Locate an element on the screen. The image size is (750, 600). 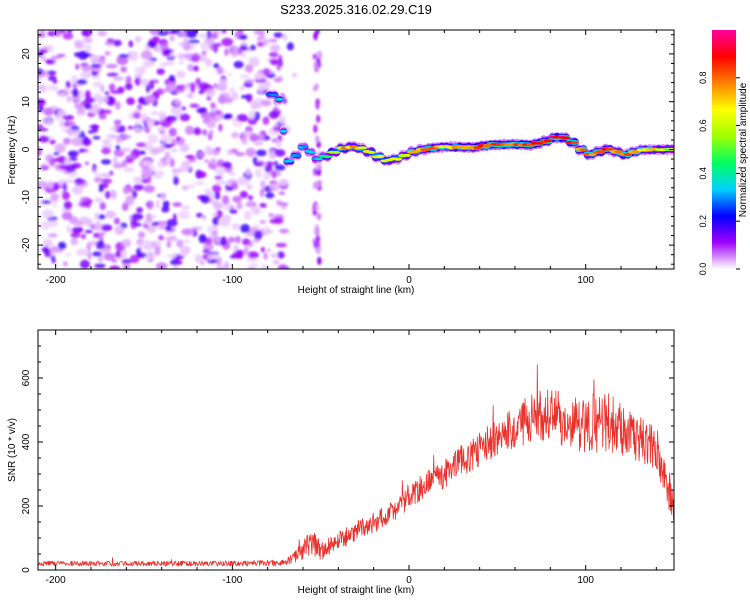
snr-ylabel: SNR (10 * v/v) is located at coordinates (12, 450).